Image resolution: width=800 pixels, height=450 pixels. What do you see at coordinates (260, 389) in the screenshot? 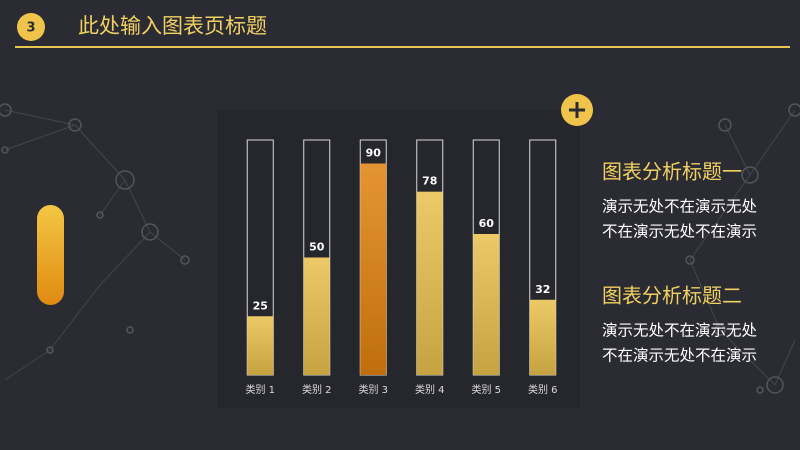
I see `x-tick-label: 类别 1` at bounding box center [260, 389].